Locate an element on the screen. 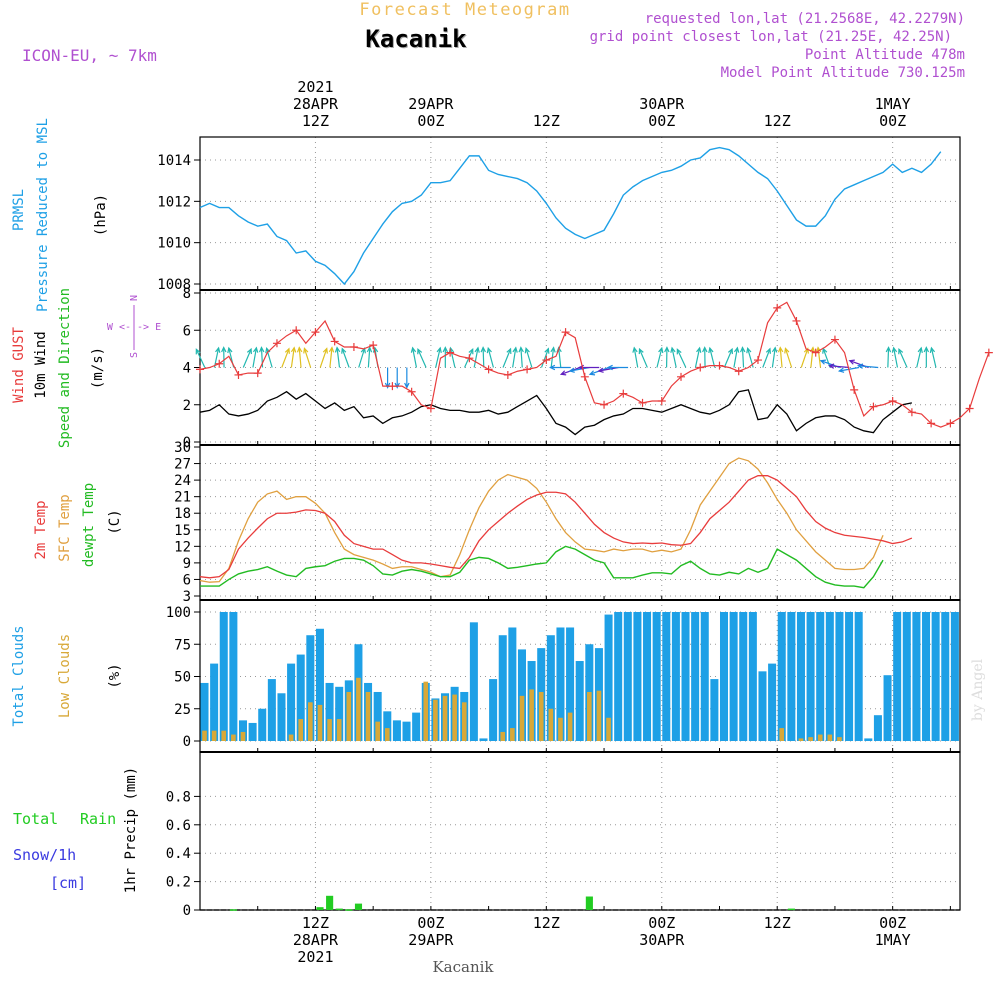 The width and height of the screenshot is (1000, 1000). celsius-unit-label: (C) is located at coordinates (115, 521).